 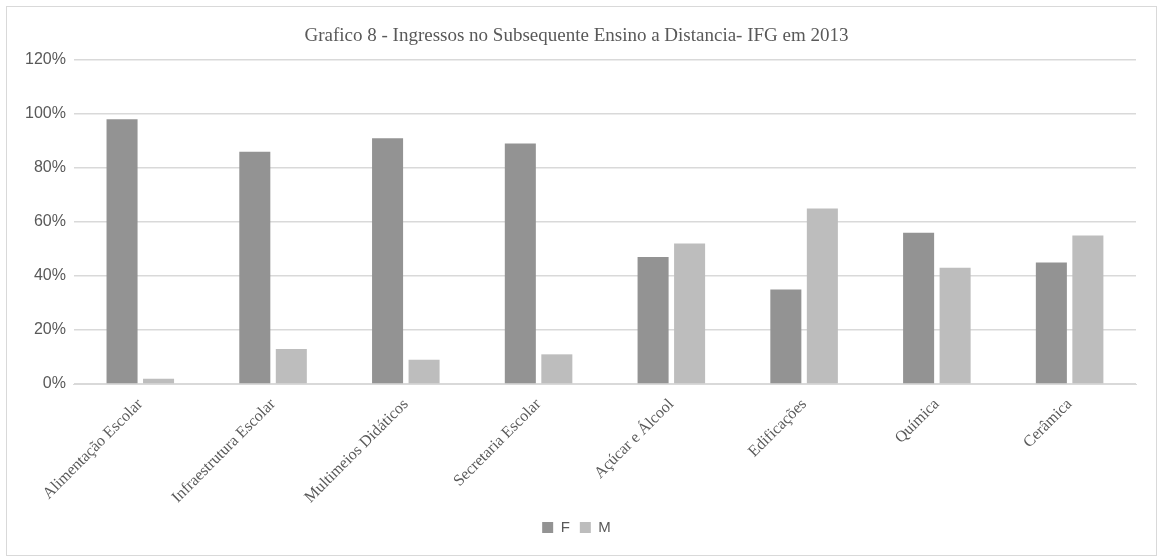 I want to click on legend-label: F, so click(x=565, y=526).